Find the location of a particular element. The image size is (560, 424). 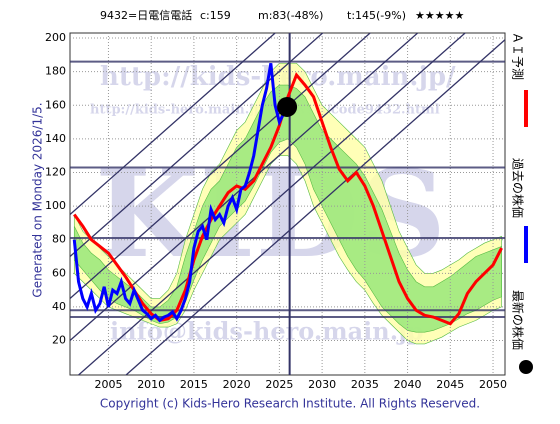

header-model: m:83(-48%) is located at coordinates (290, 15).